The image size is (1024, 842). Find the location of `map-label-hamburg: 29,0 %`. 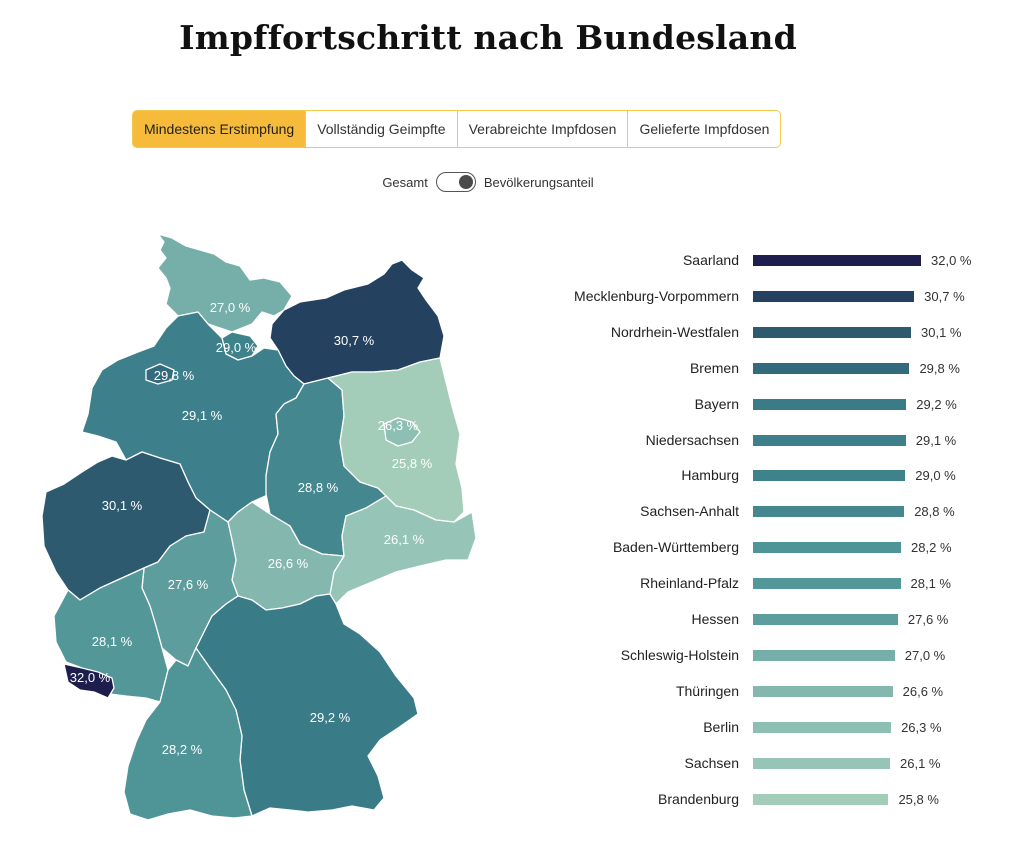

map-label-hamburg: 29,0 % is located at coordinates (236, 347).